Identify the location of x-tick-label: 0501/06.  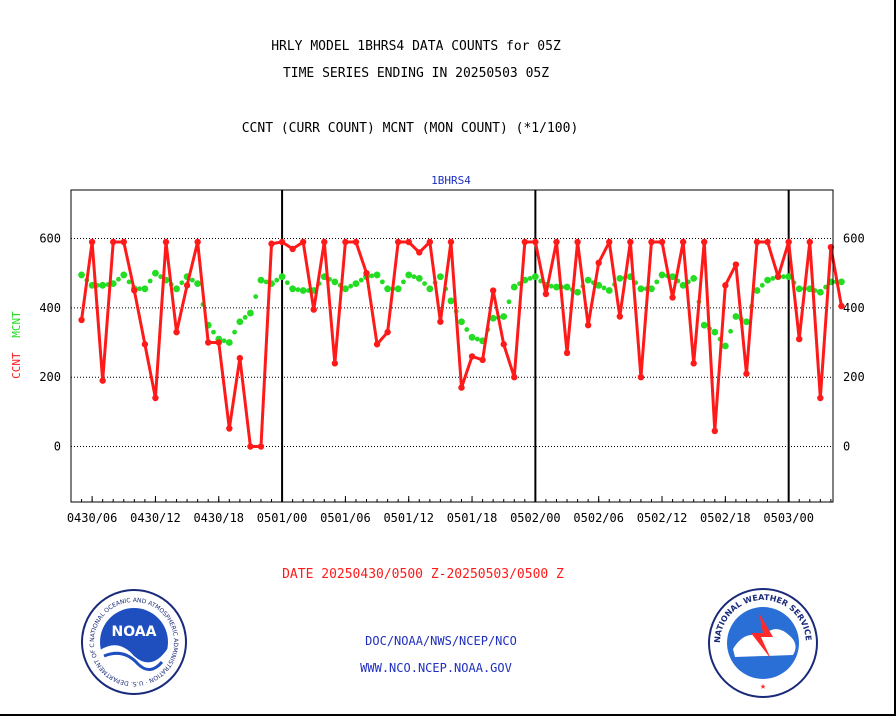
(345, 518).